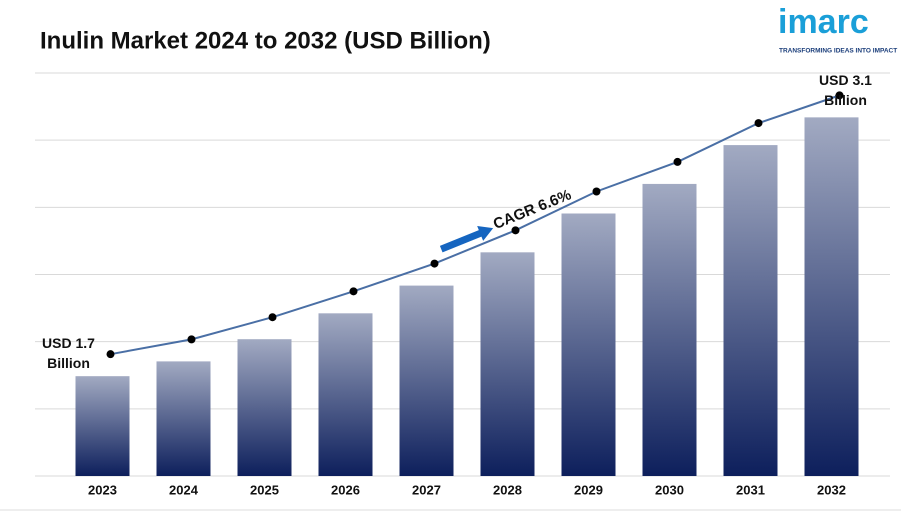  Describe the element at coordinates (68, 343) in the screenshot. I see `value-label: USD 1.7` at that location.